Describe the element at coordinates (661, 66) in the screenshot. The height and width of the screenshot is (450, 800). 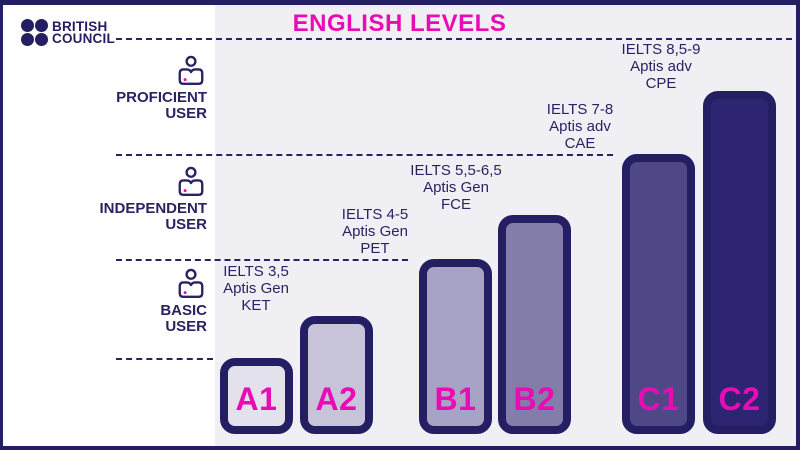
I see `exam-label-c2: IELTS 8,5-9 Aptis adv CPE` at that location.